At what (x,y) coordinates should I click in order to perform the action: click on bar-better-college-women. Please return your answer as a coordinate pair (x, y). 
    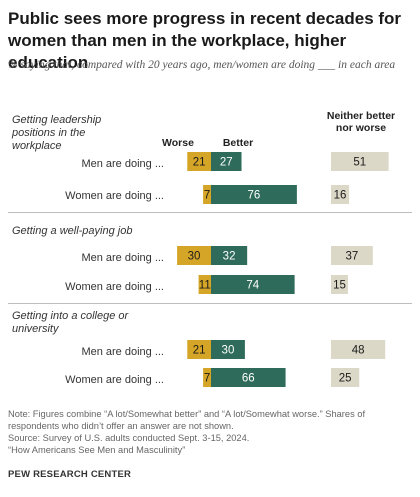
    Looking at the image, I should click on (248, 377).